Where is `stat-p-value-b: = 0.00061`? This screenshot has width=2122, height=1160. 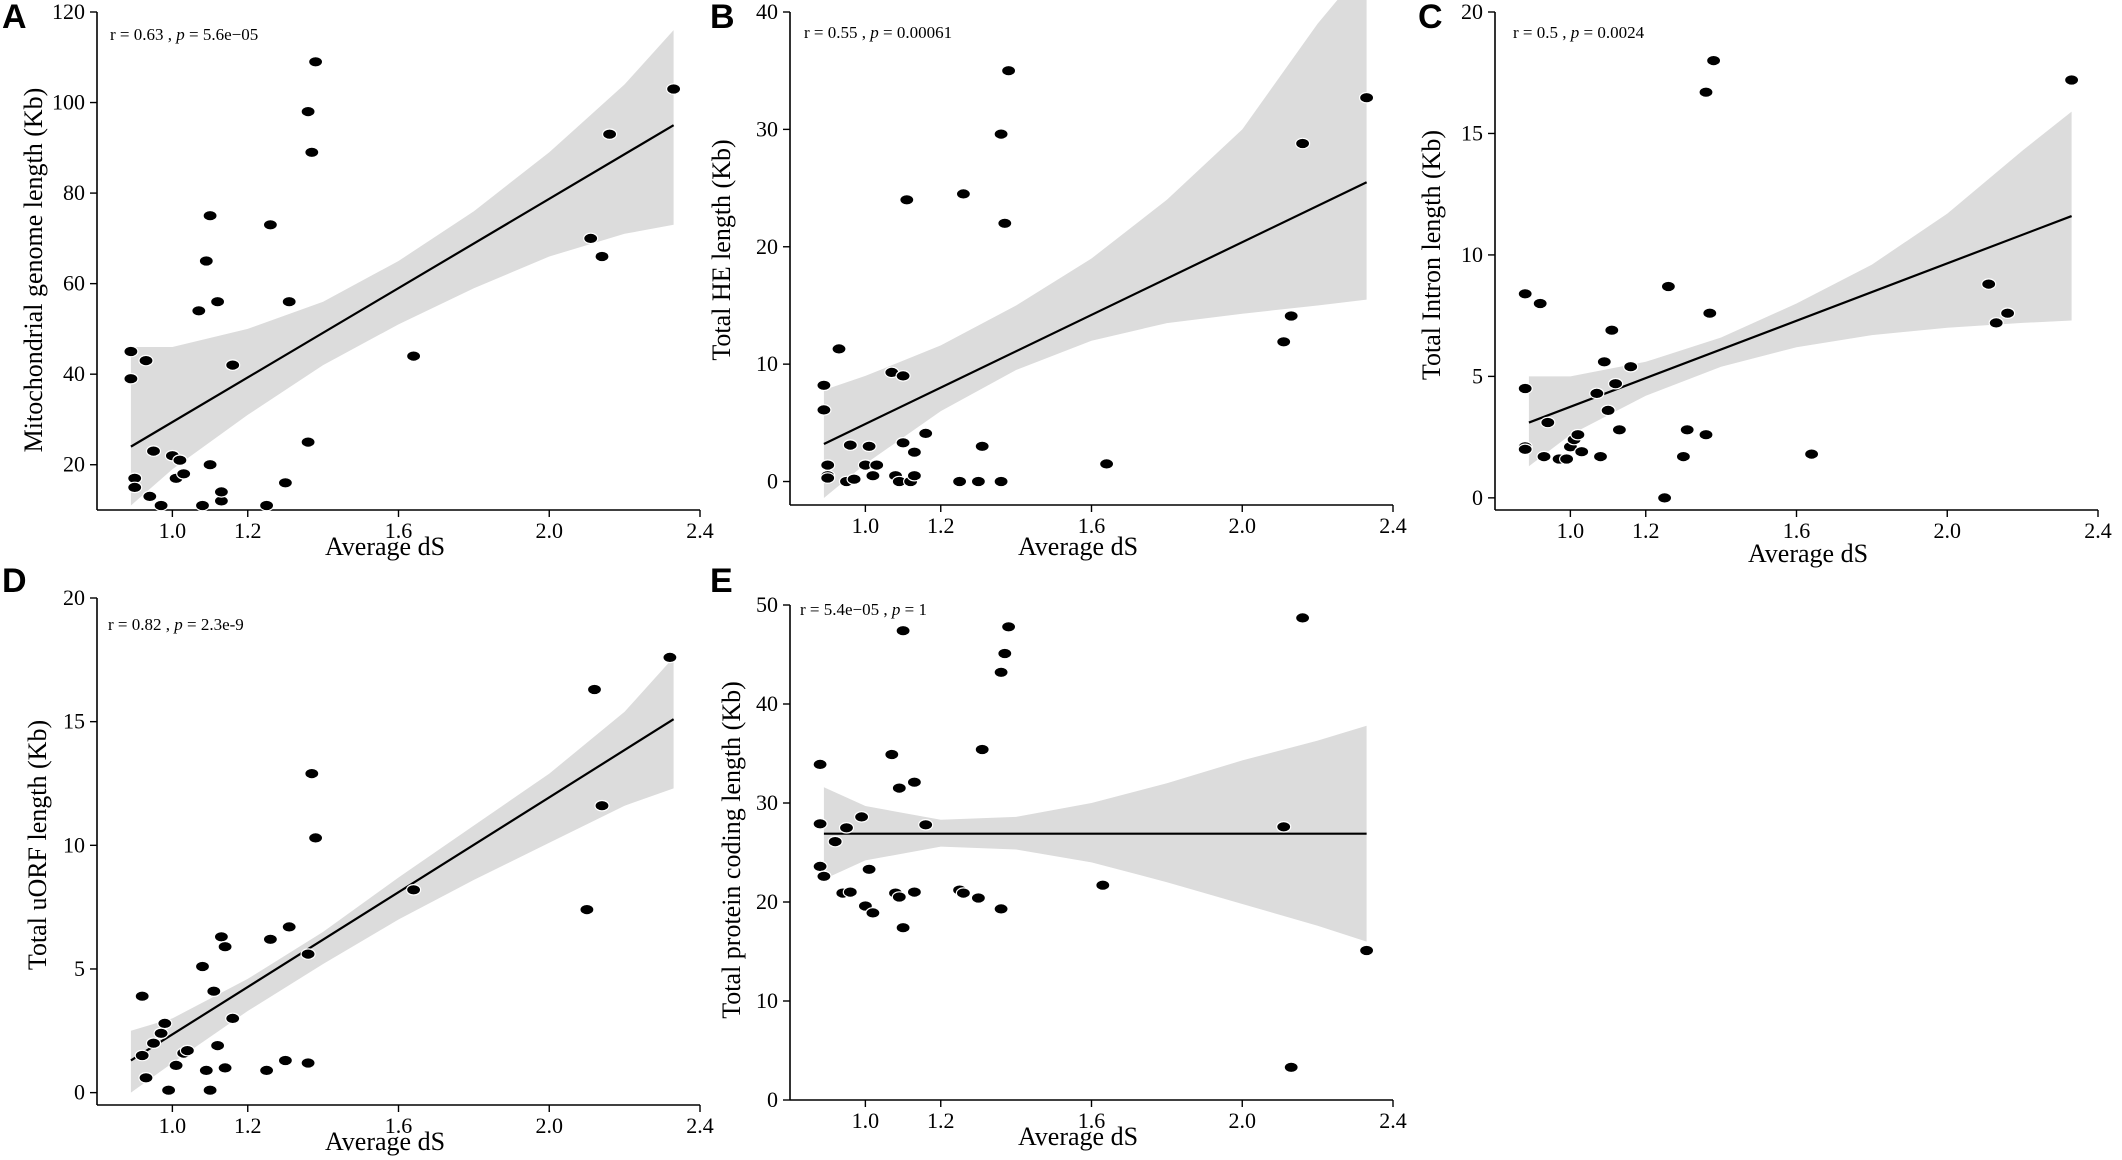 stat-p-value-b: = 0.00061 is located at coordinates (915, 32).